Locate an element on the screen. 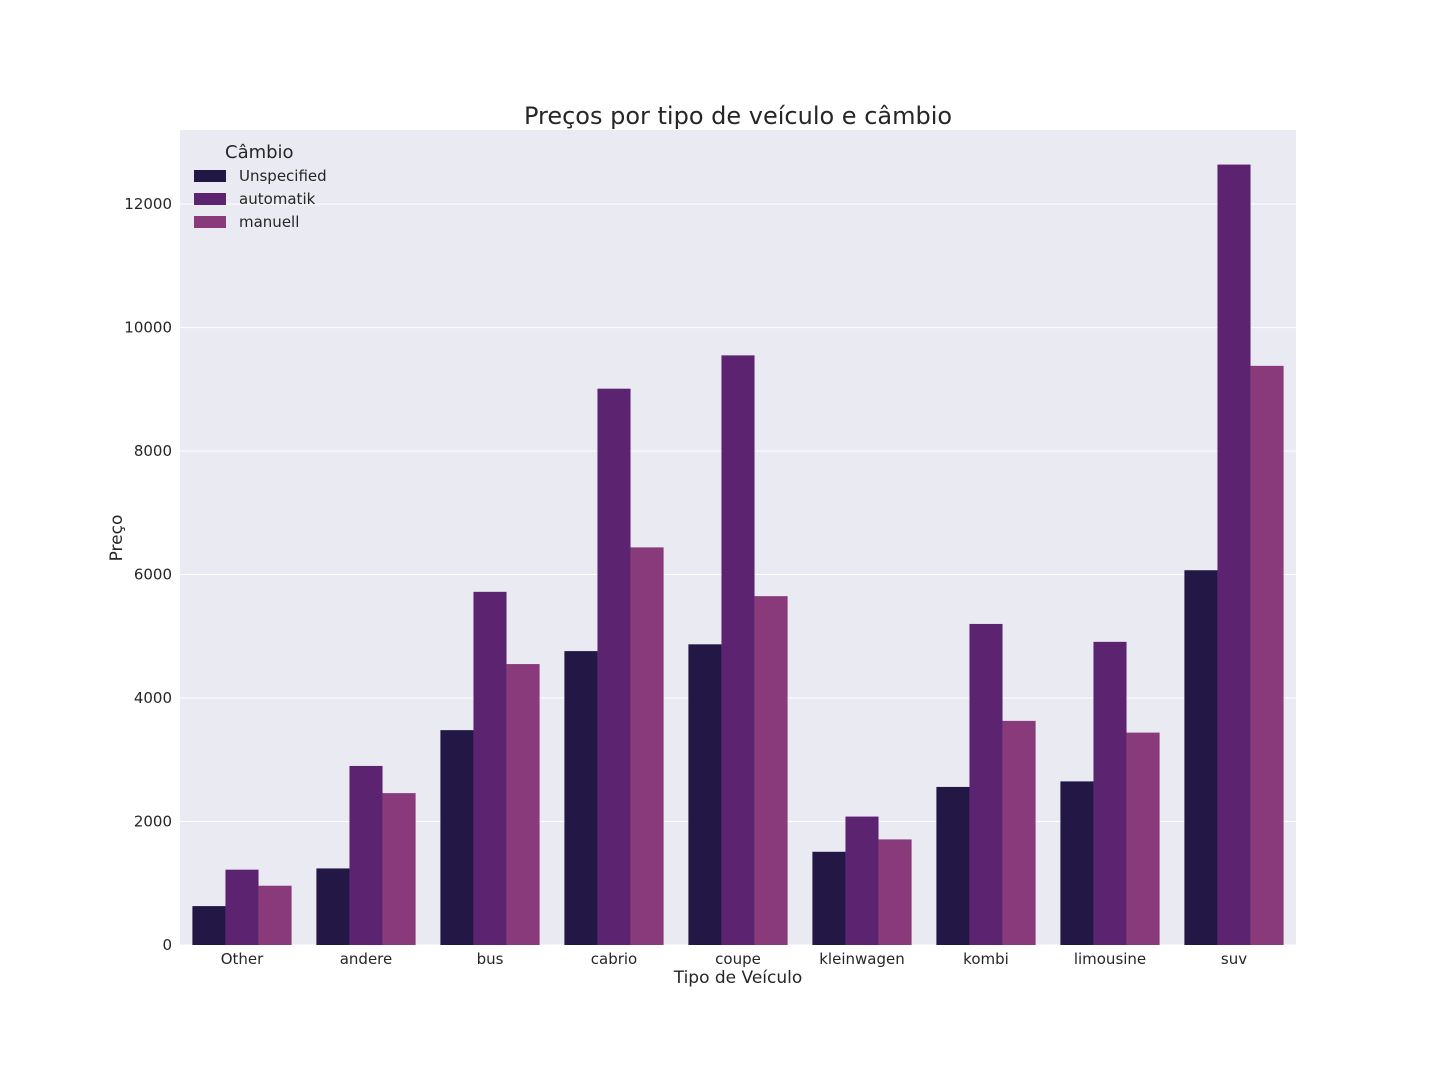  bar-bus-Unspecified is located at coordinates (457, 837).